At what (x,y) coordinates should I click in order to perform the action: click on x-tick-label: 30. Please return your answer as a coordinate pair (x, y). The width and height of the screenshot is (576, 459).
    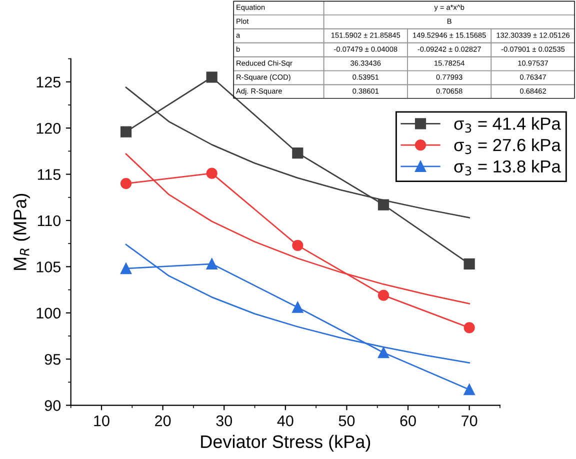
    Looking at the image, I should click on (224, 420).